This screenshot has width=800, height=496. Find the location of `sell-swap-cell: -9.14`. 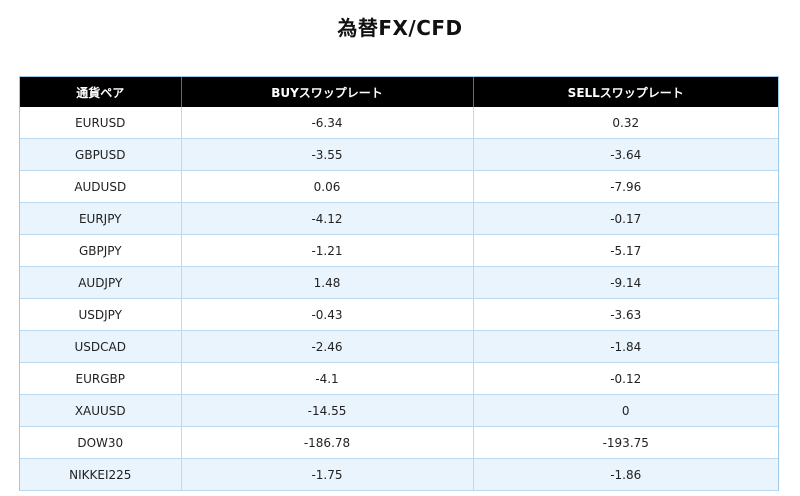

sell-swap-cell: -9.14 is located at coordinates (625, 282).